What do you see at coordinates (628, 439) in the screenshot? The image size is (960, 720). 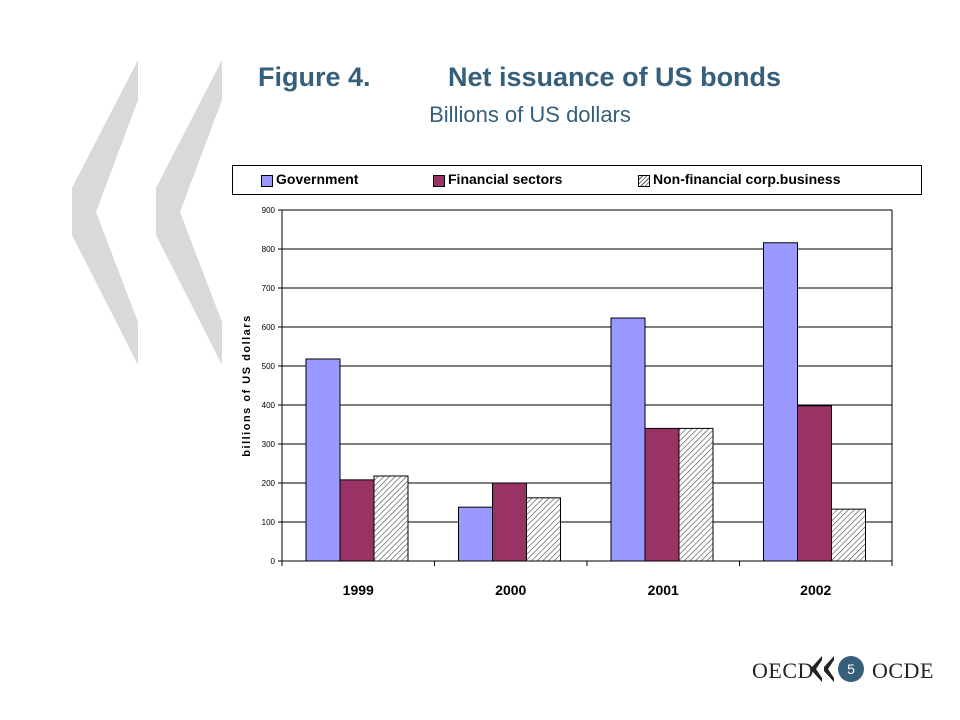 I see `bar-government-2001` at bounding box center [628, 439].